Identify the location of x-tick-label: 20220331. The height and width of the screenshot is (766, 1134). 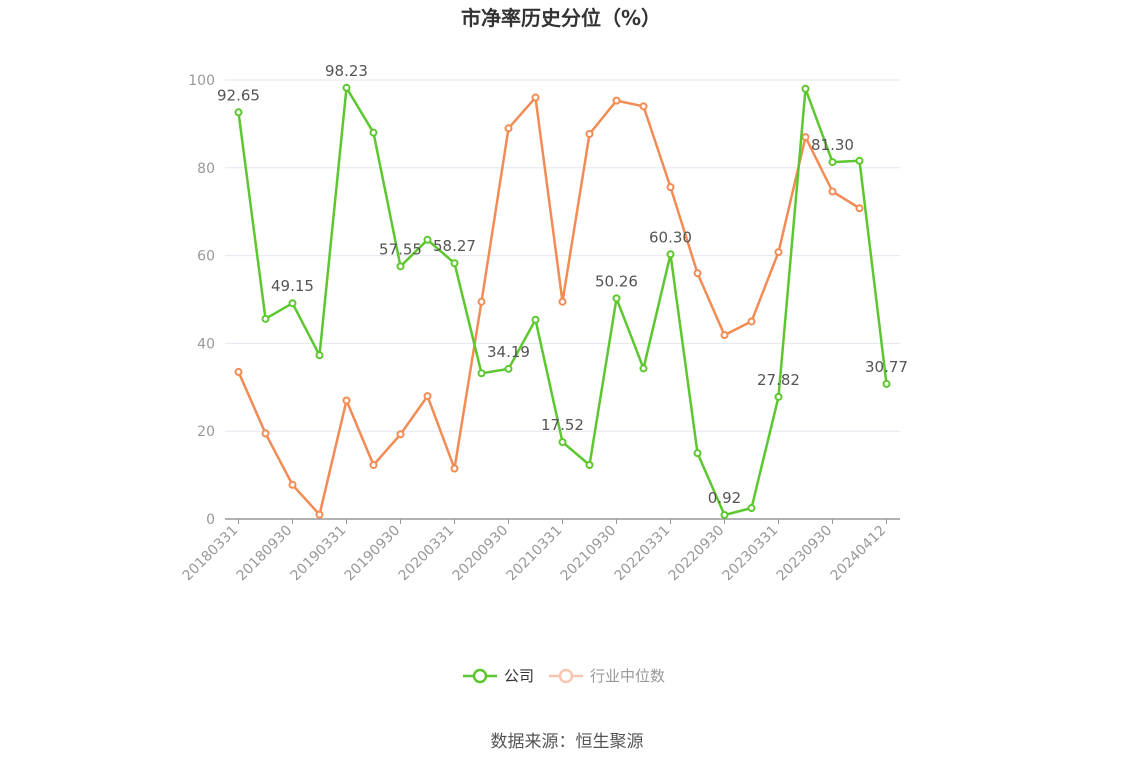
(643, 554).